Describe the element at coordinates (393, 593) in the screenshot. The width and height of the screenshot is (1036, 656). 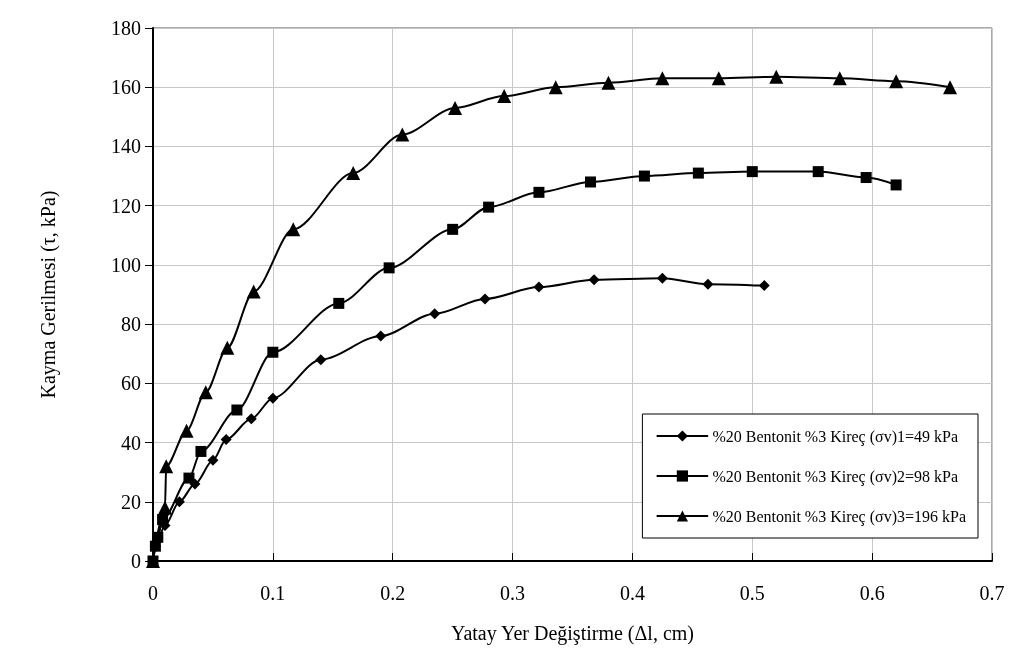
I see `x-tick-label: 0.2` at that location.